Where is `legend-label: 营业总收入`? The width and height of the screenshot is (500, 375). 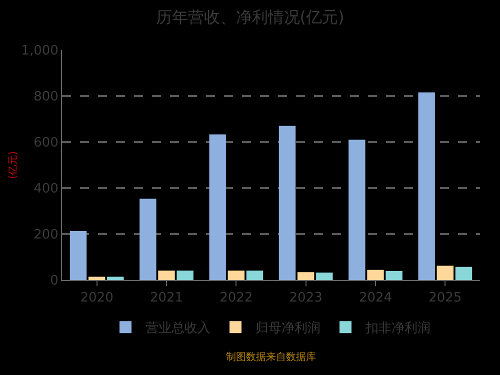
legend-label: 营业总收入 is located at coordinates (178, 328).